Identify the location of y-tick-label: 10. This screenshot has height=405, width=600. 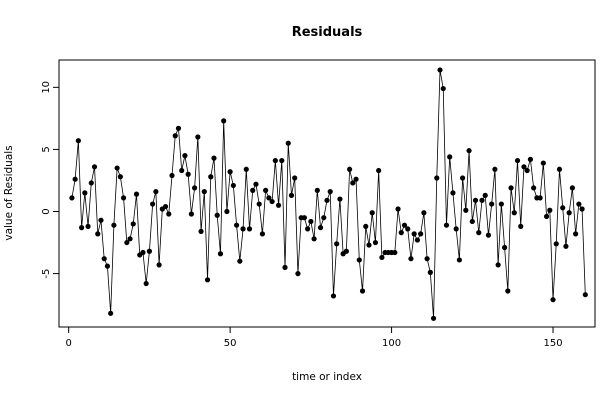
(46, 87).